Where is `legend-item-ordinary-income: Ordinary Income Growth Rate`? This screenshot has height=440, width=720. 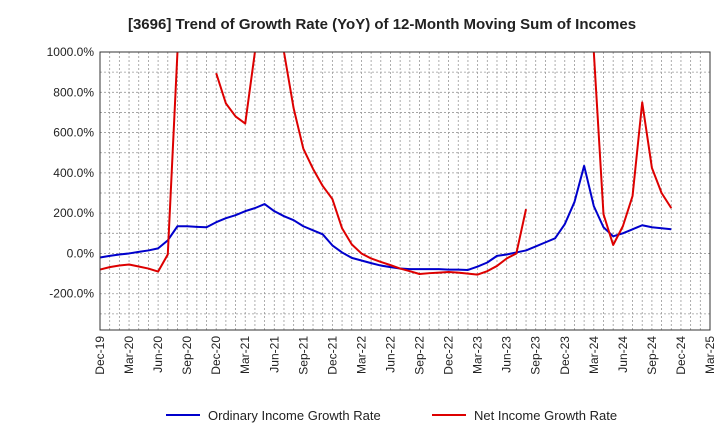
legend-item-ordinary-income: Ordinary Income Growth Rate is located at coordinates (273, 415).